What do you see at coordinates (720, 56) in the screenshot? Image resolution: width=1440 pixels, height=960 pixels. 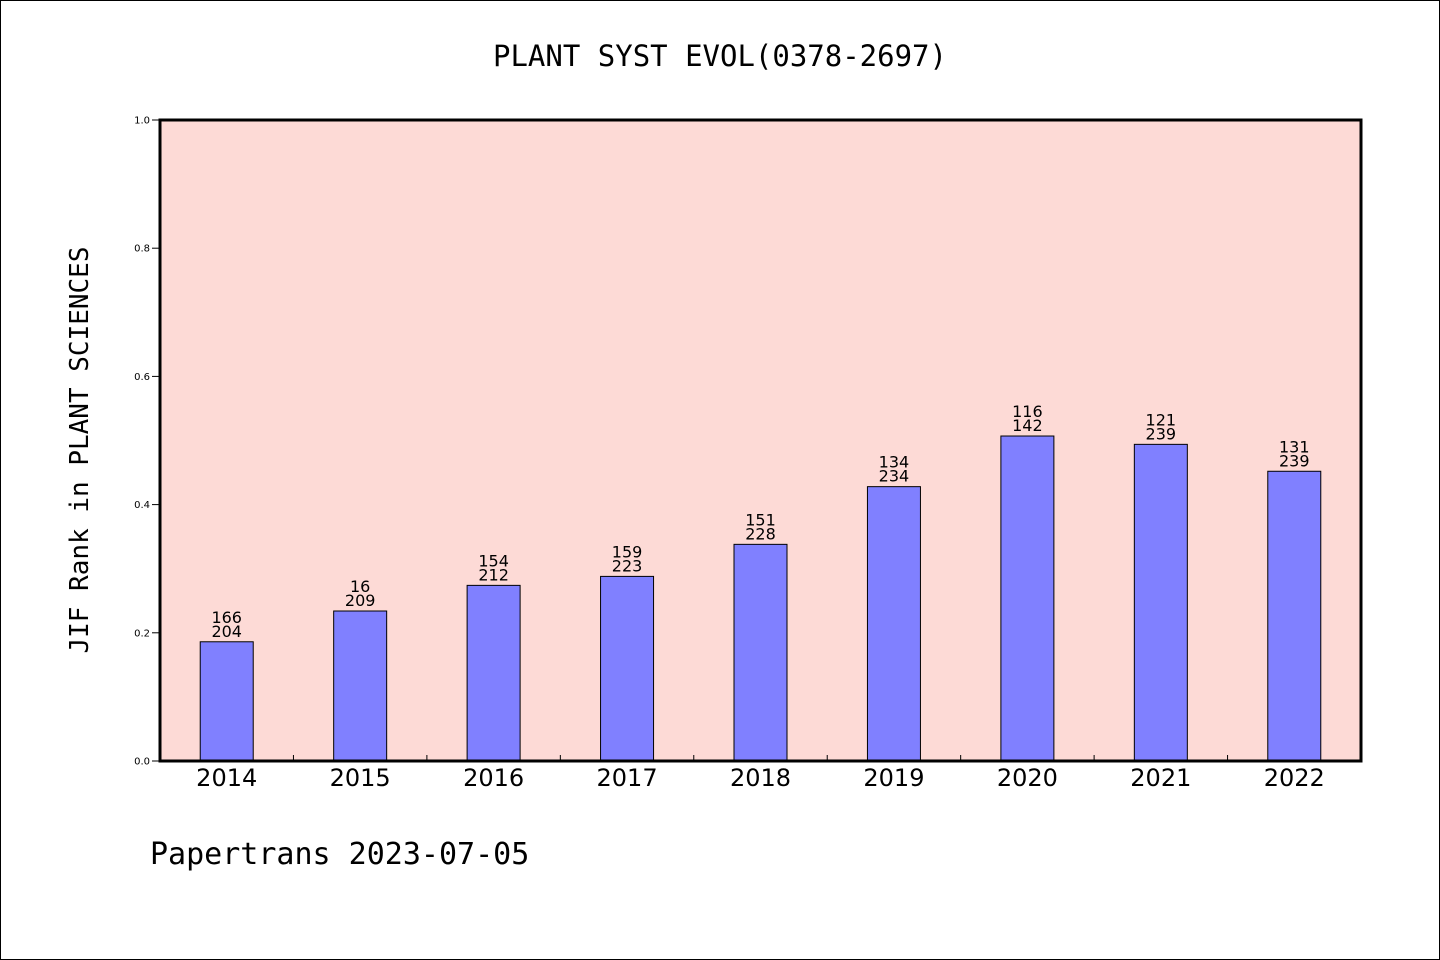 I see `chart-title: PLANT SYST EVOL(0378-2697)` at bounding box center [720, 56].